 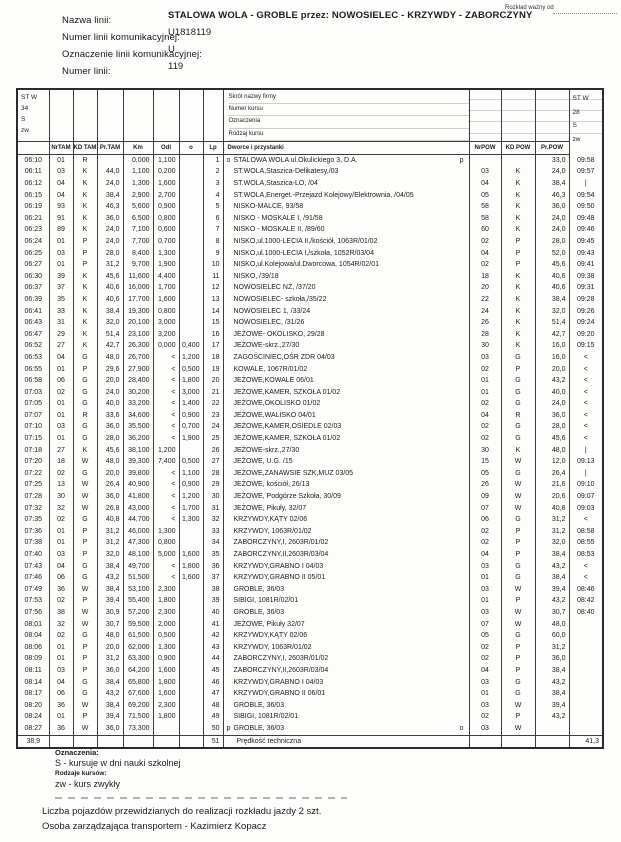 What do you see at coordinates (345, 624) in the screenshot?
I see `cell-stop-name: JEŻOWE, Pikuły 32/07` at bounding box center [345, 624].